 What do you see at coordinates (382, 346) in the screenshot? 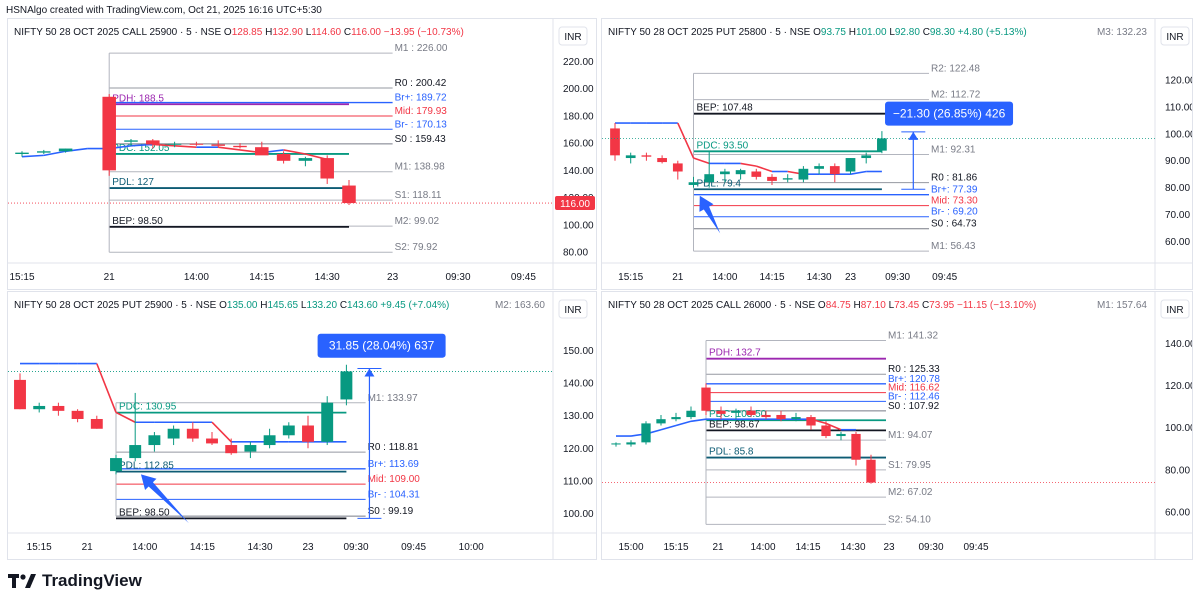
I see `measure-label: 31.85 (28.04%) 637` at bounding box center [382, 346].